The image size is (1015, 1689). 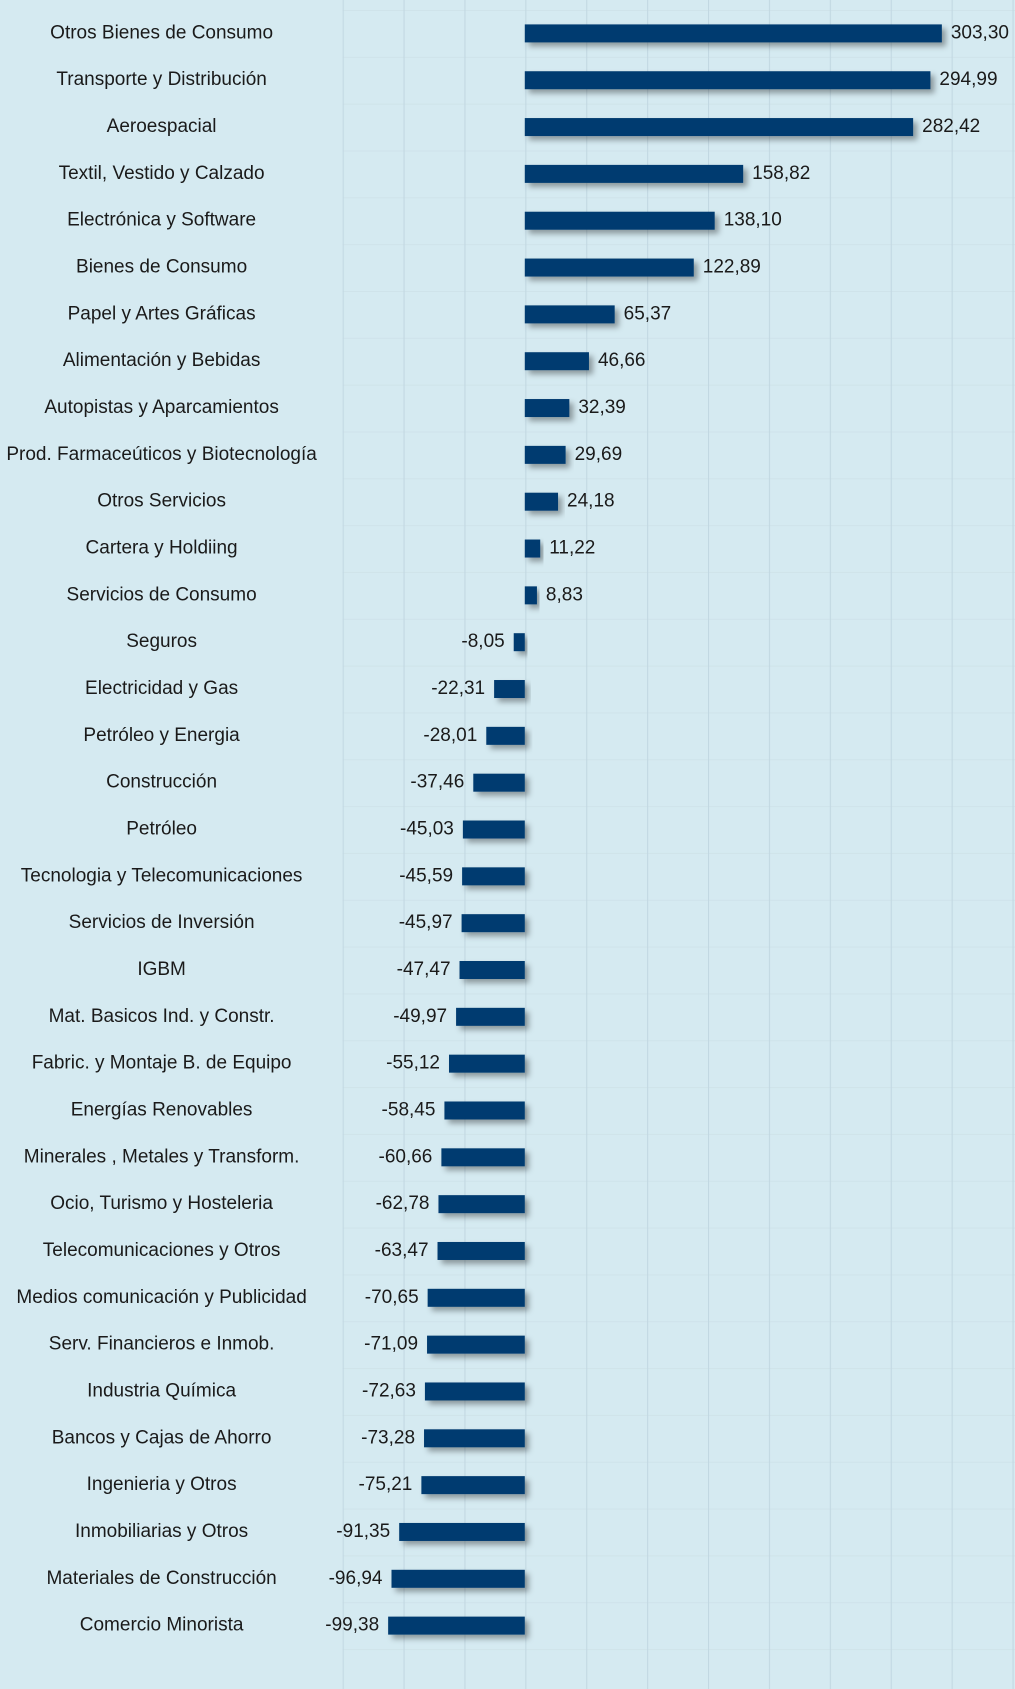 What do you see at coordinates (356, 1578) in the screenshot?
I see `value-label: -96,94` at bounding box center [356, 1578].